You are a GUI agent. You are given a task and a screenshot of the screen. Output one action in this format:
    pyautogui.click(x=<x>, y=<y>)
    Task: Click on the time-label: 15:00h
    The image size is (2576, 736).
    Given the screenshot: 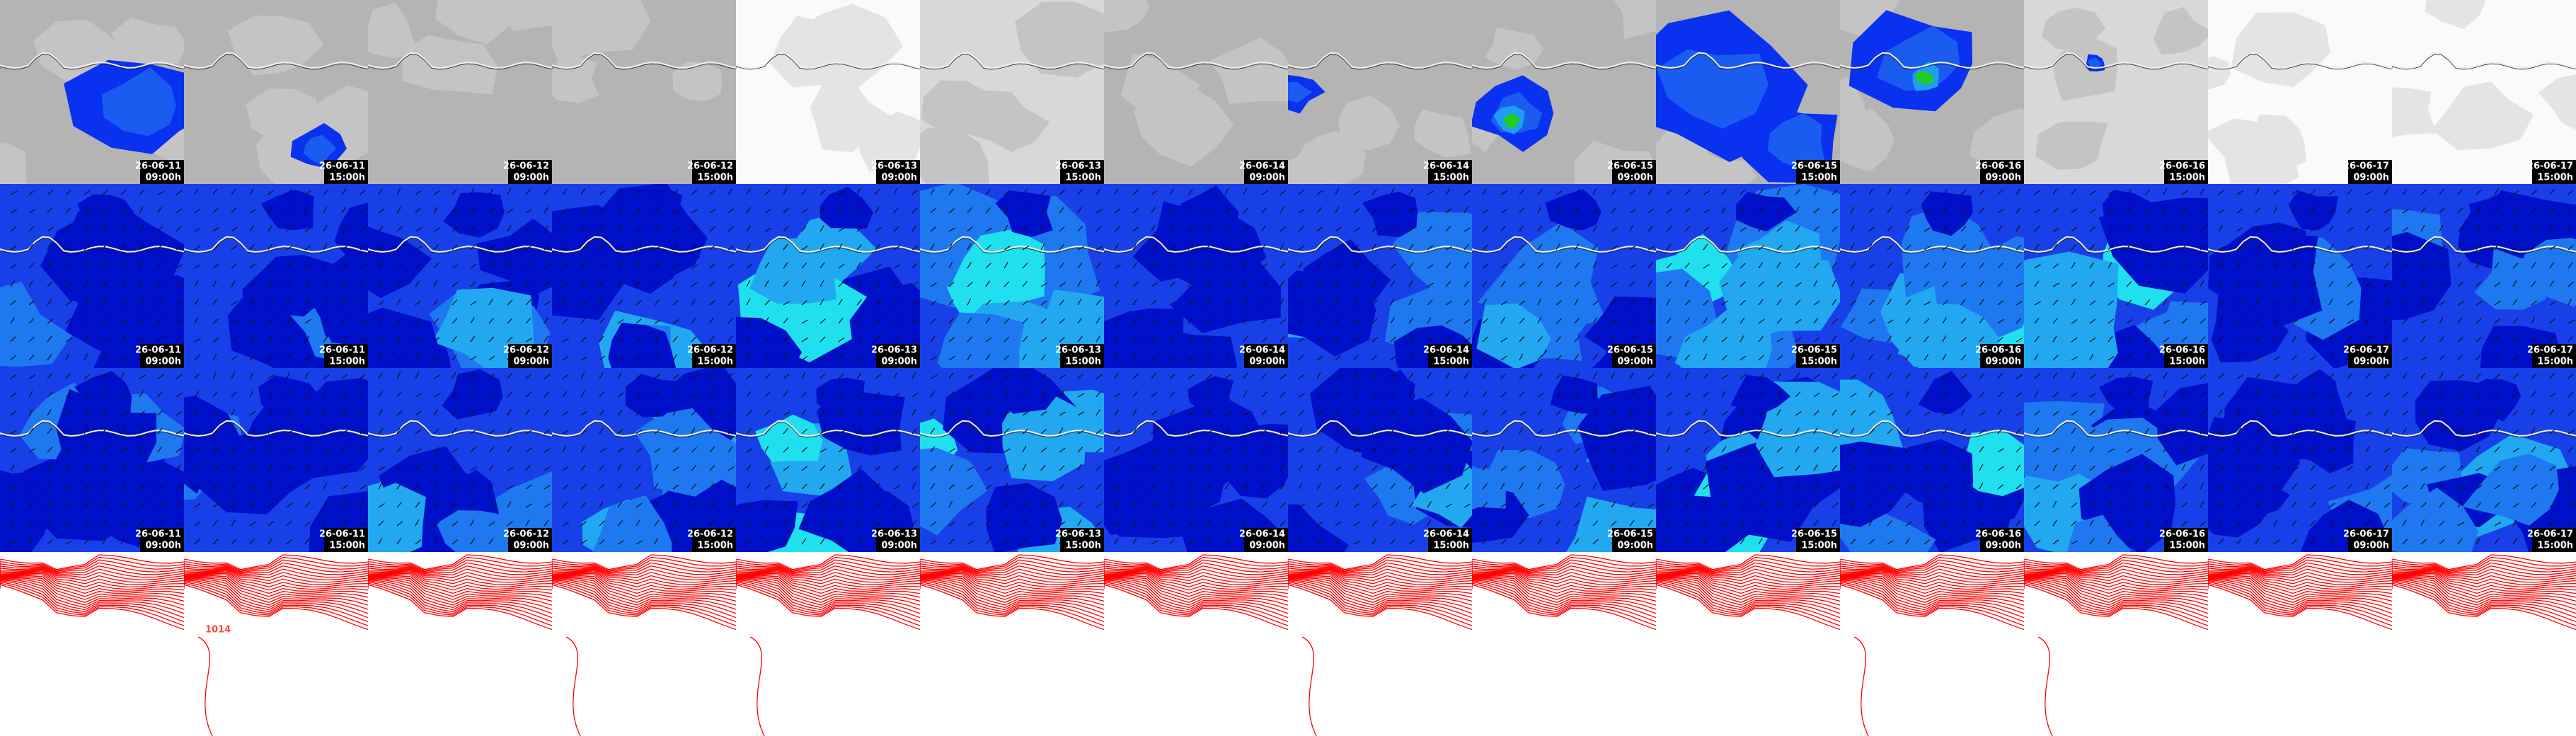 What is the action you would take?
    pyautogui.click(x=1451, y=178)
    